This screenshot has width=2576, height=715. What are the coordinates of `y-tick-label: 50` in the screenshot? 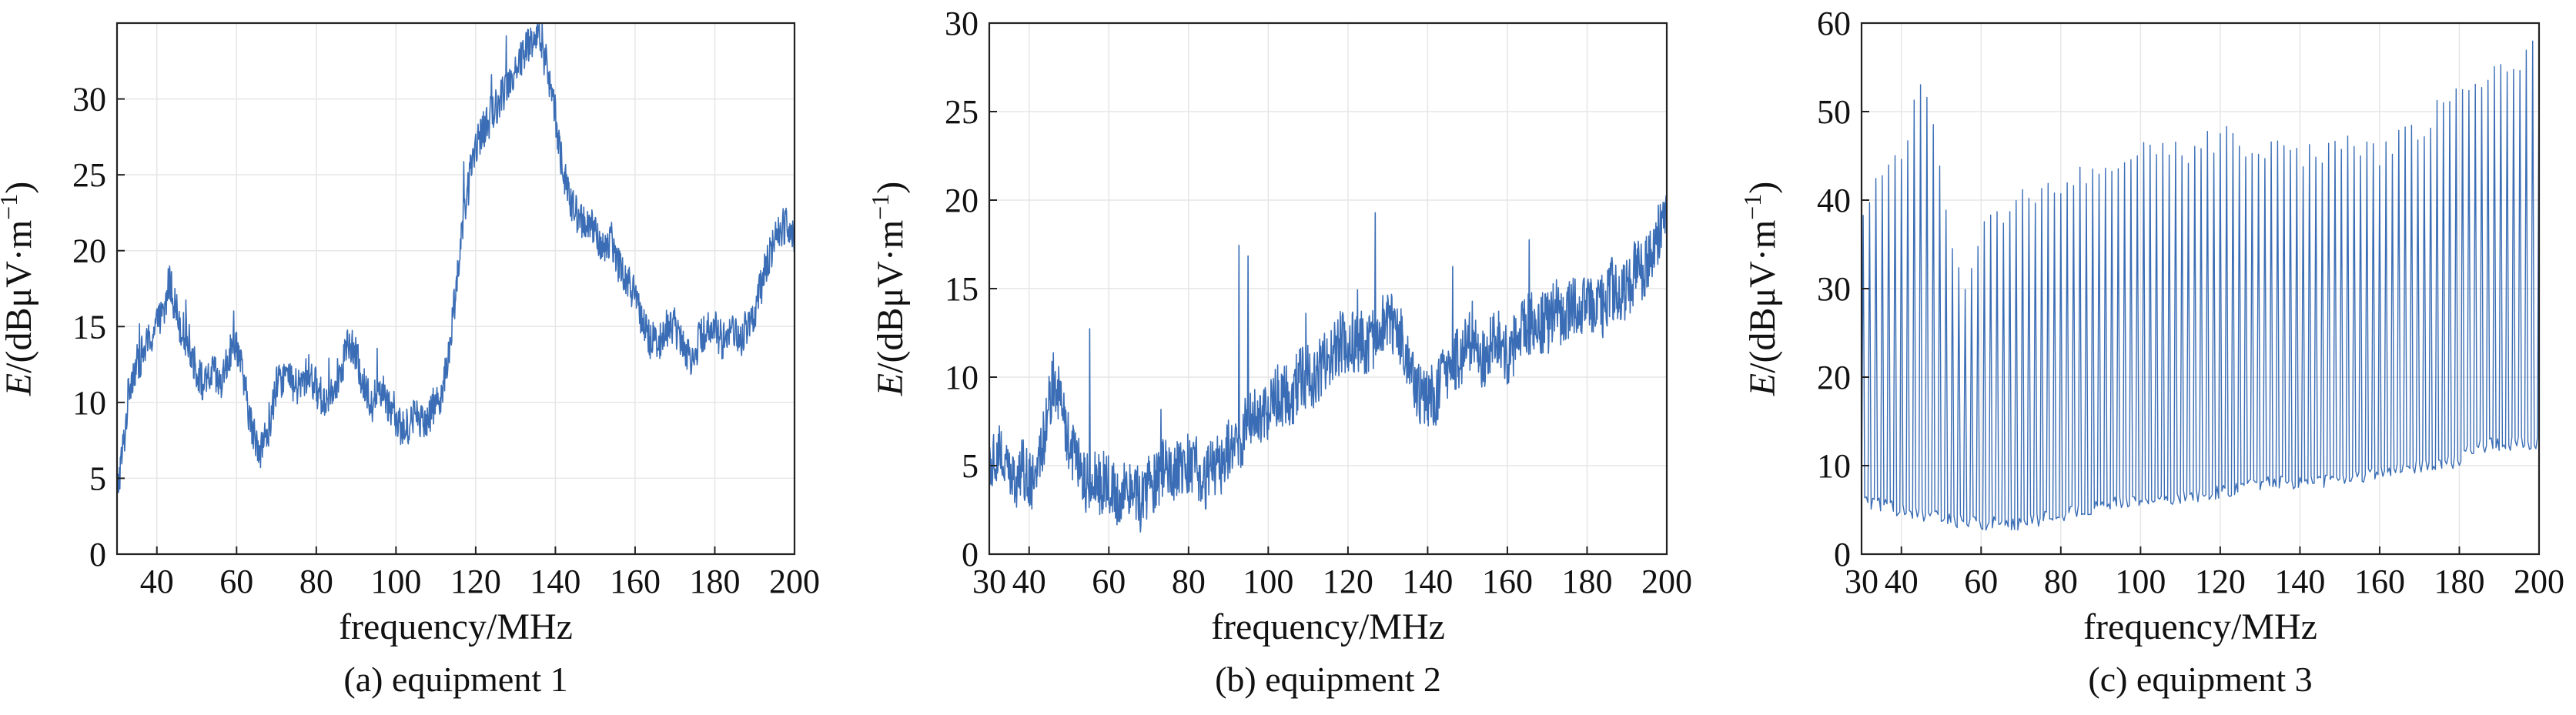 It's located at (1834, 112).